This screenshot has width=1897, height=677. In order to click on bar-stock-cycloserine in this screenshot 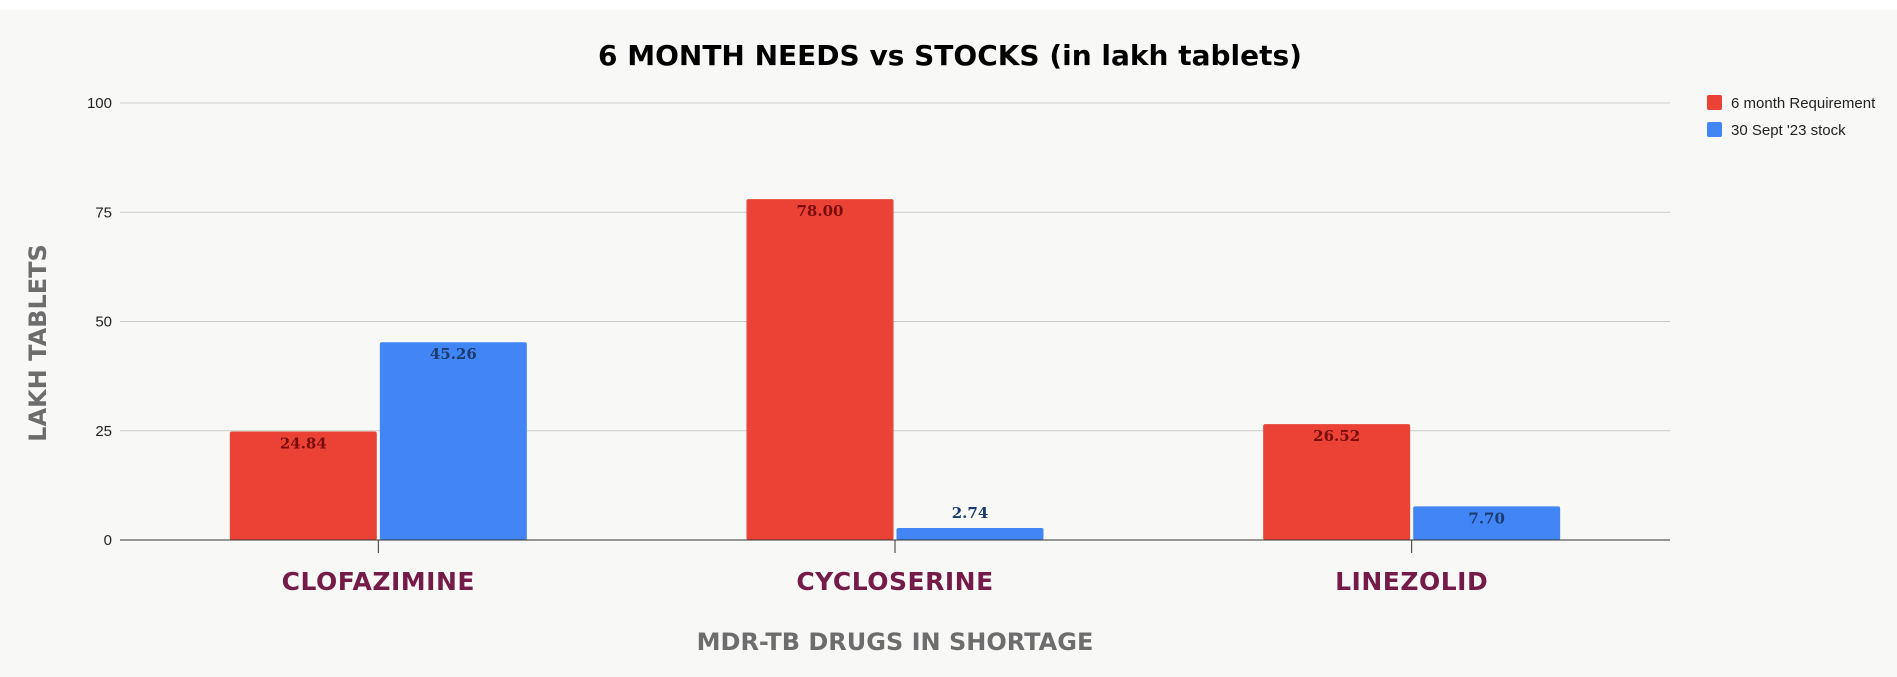, I will do `click(970, 534)`.